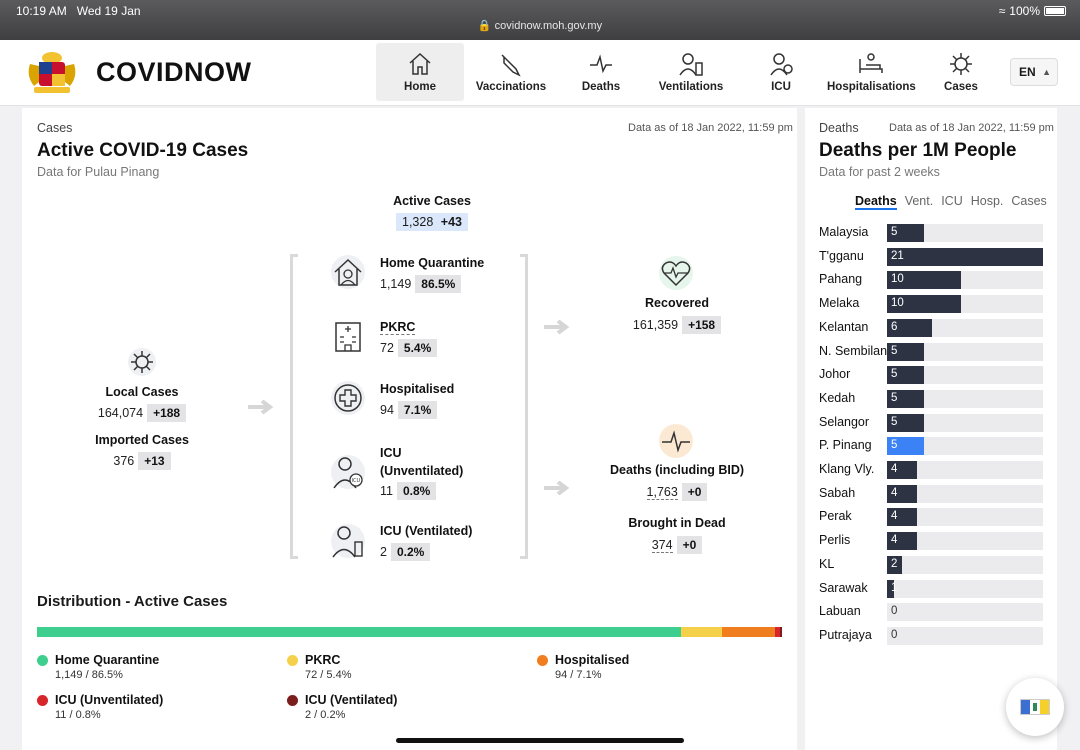 The height and width of the screenshot is (750, 1080). Describe the element at coordinates (323, 660) in the screenshot. I see `legend-label: PKRC` at that location.